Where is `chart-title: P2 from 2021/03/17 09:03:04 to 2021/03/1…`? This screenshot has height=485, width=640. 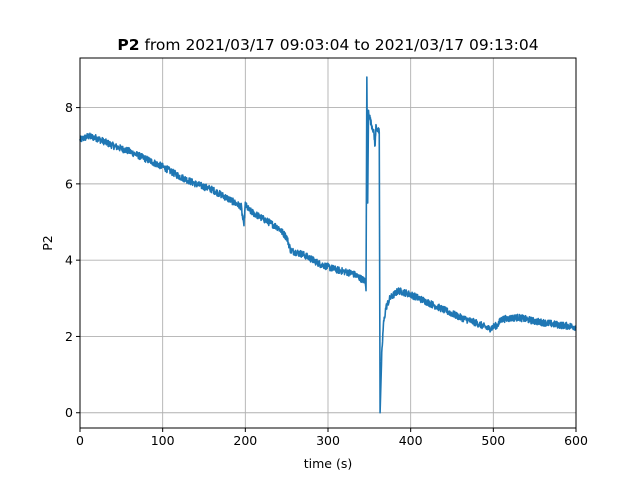 chart-title: P2 from 2021/03/17 09:03:04 to 2021/03/1… is located at coordinates (327, 45).